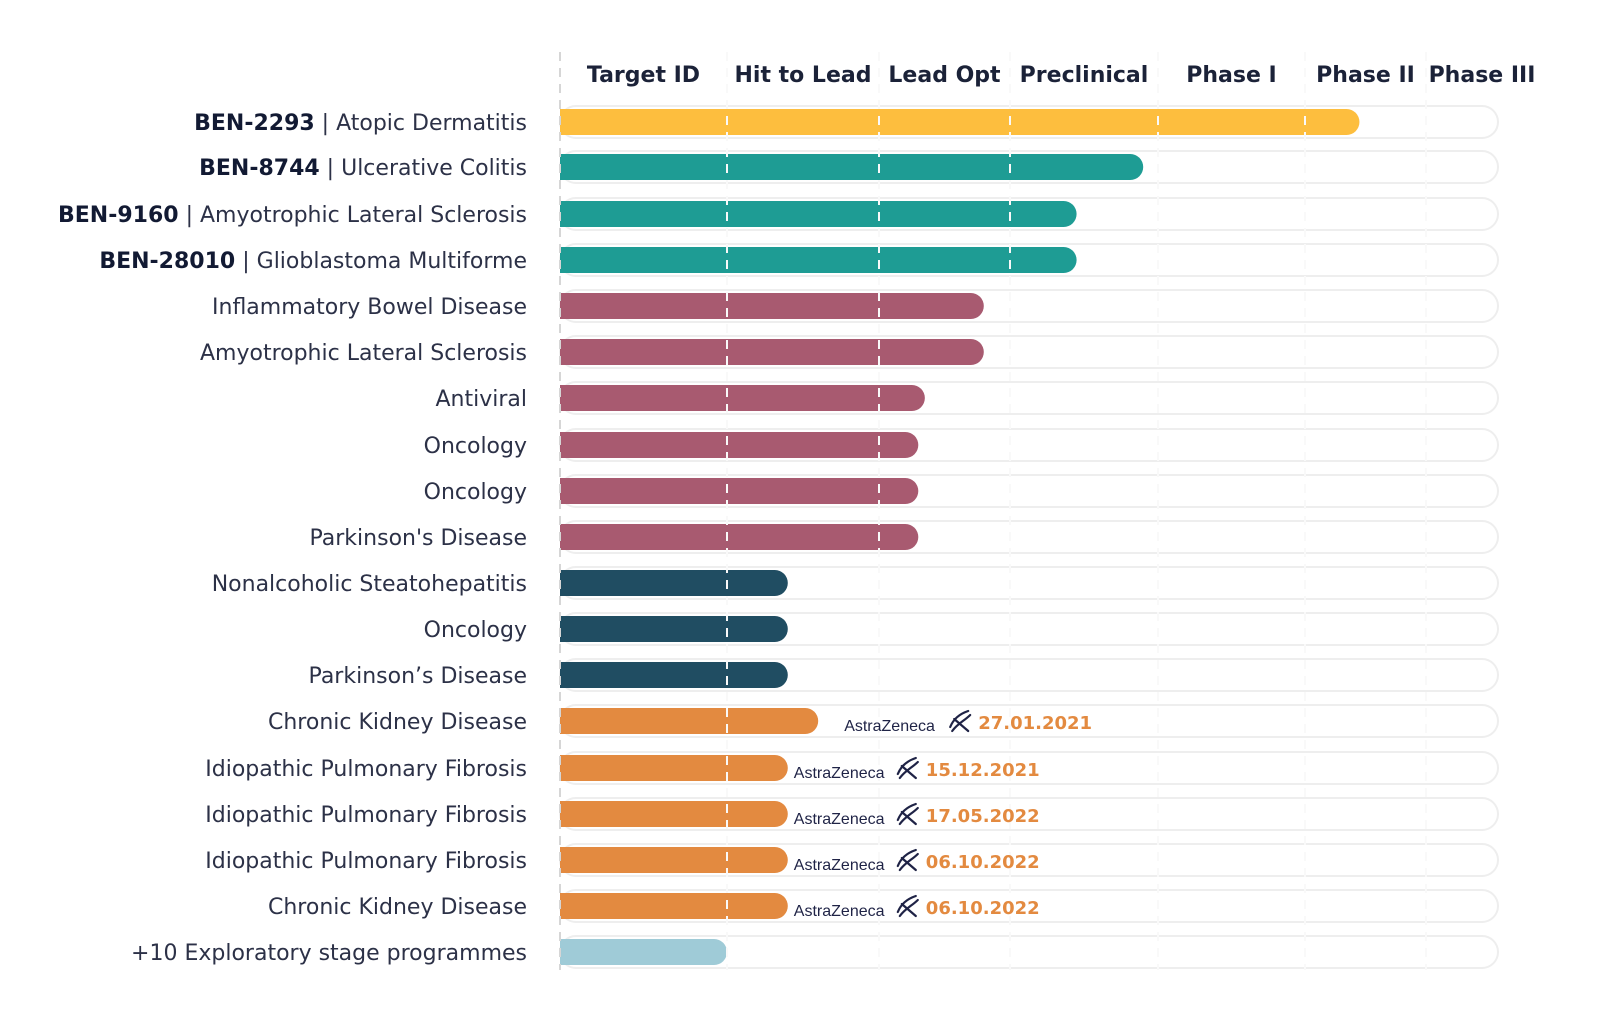 This screenshot has height=1032, width=1600. What do you see at coordinates (1084, 75) in the screenshot?
I see `stage-header: Preclinical` at bounding box center [1084, 75].